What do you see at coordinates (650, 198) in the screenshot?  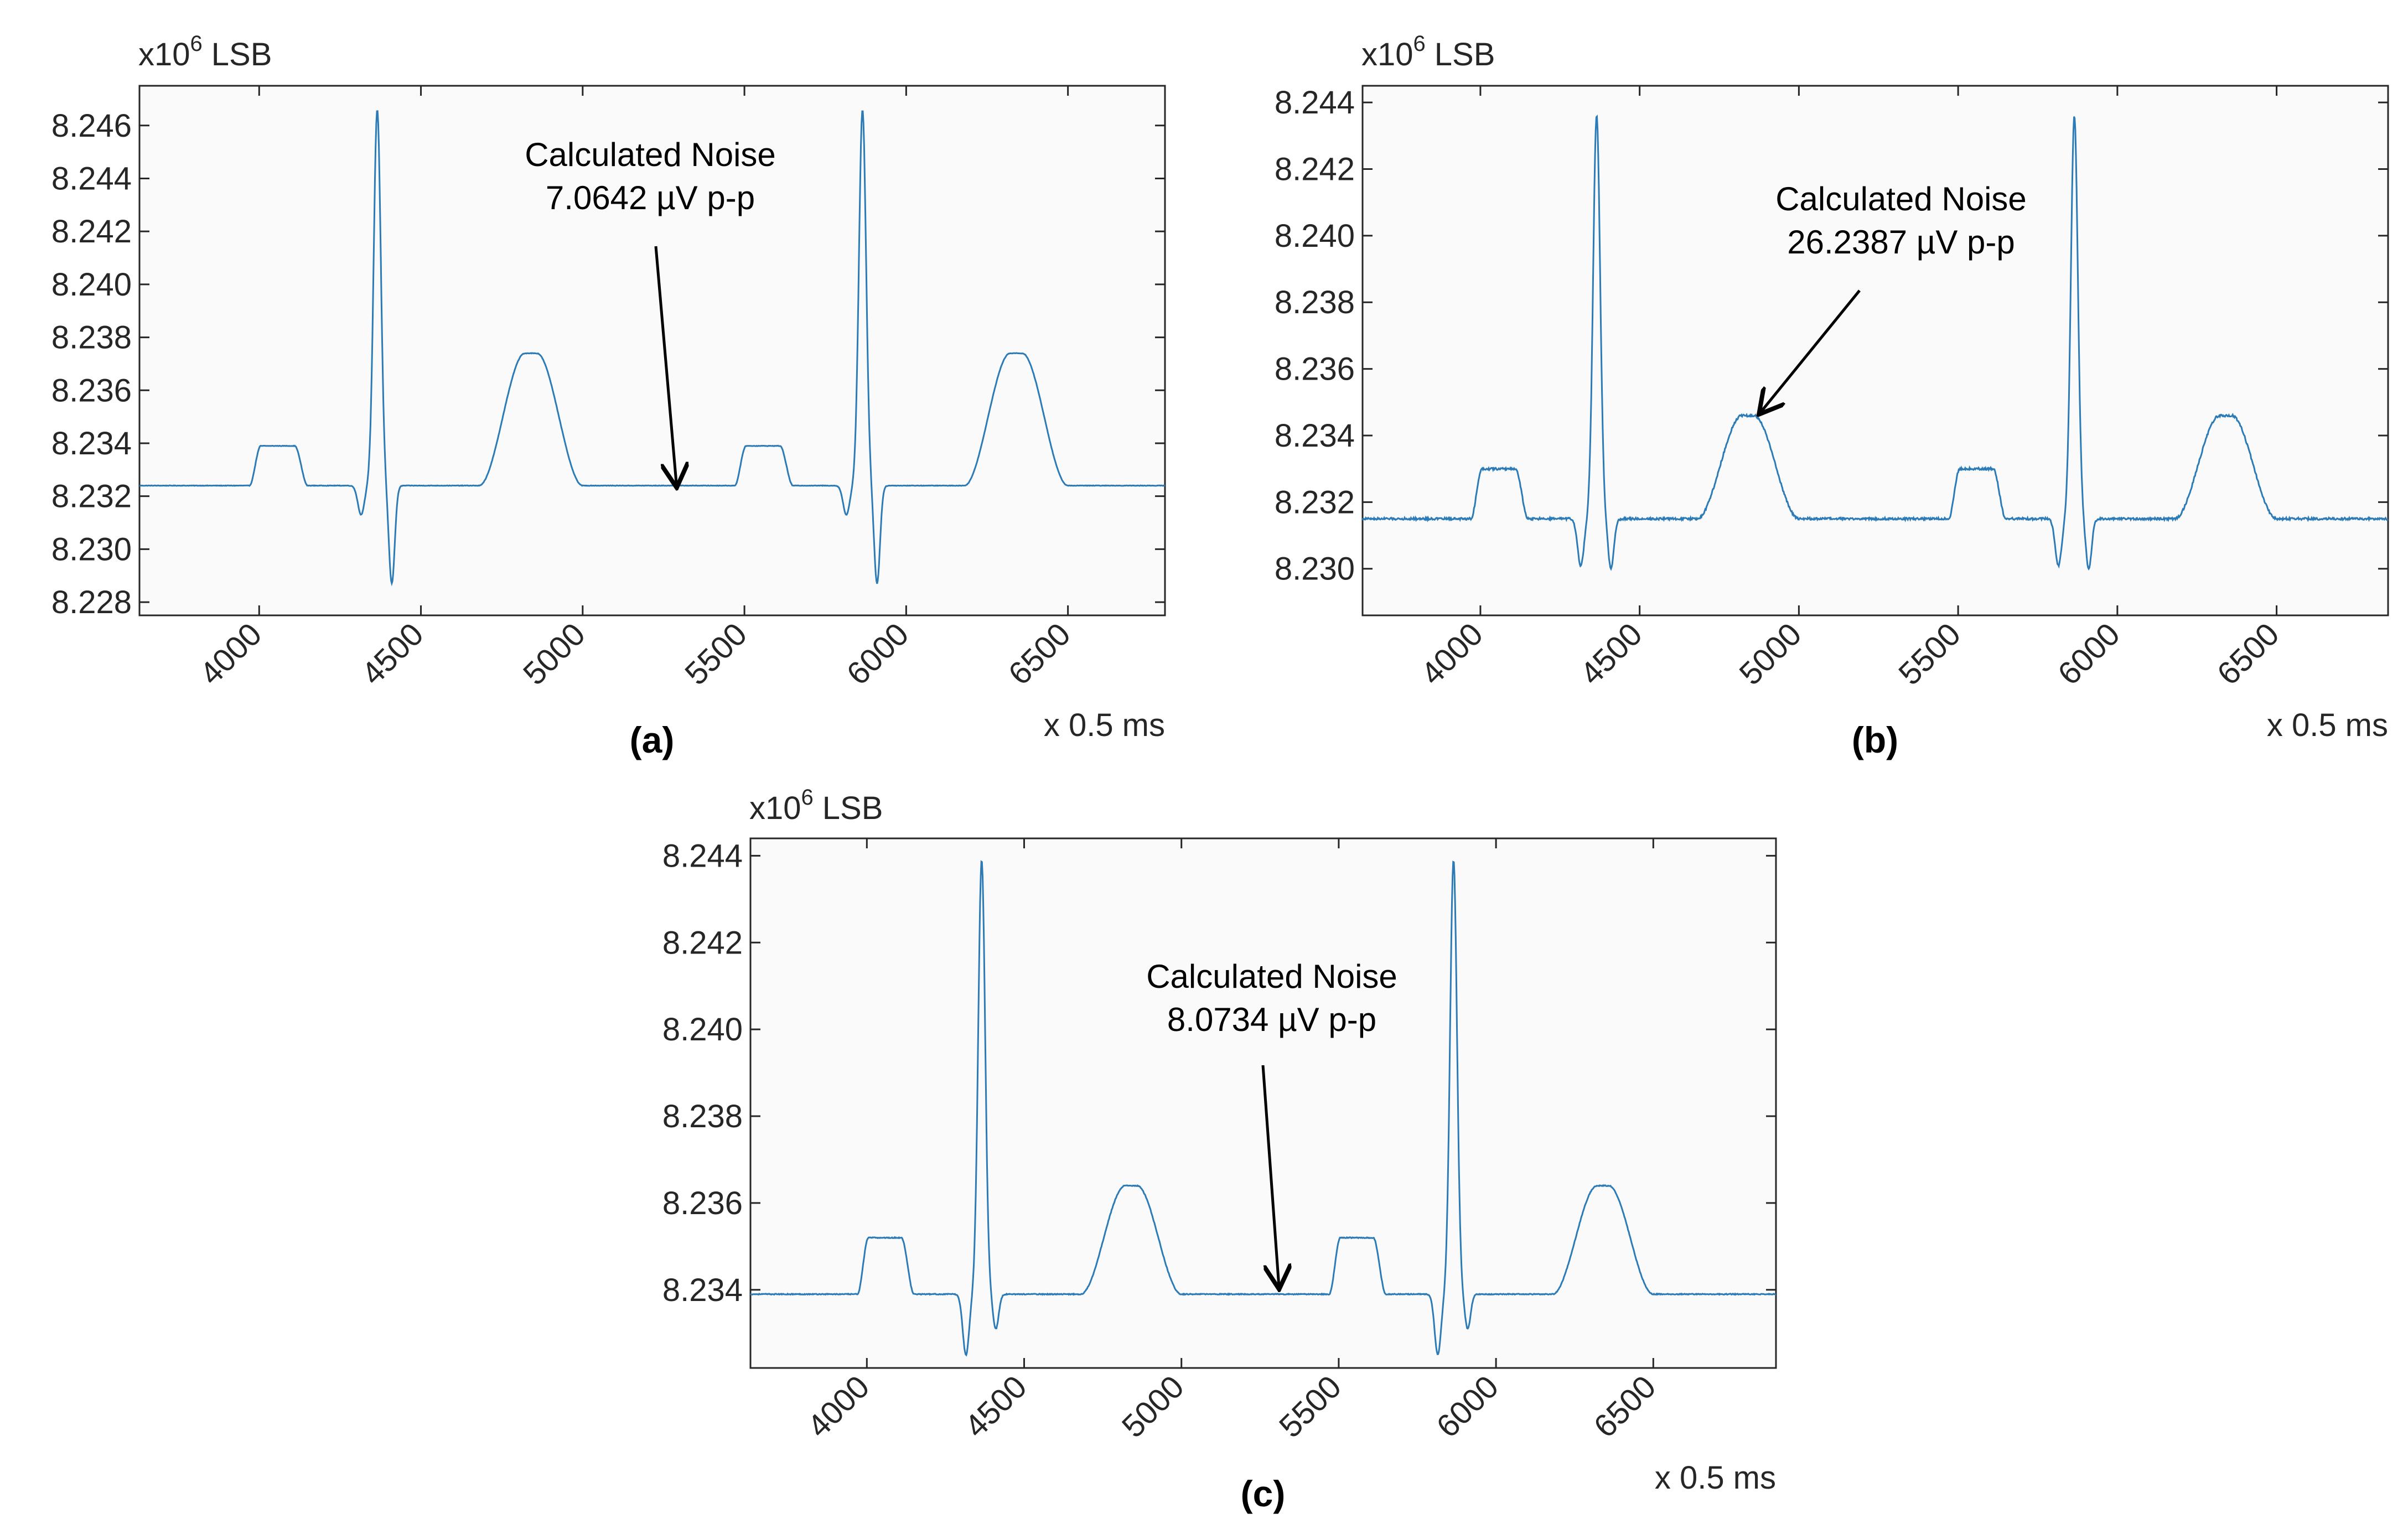 I see `annotation-line2: 7.0642 µV p-p` at bounding box center [650, 198].